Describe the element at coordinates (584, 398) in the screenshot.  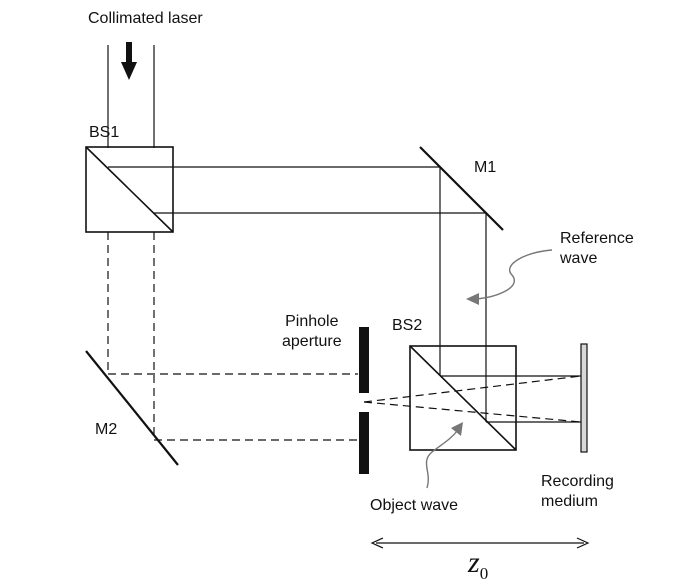
I see `recording-medium-plate` at that location.